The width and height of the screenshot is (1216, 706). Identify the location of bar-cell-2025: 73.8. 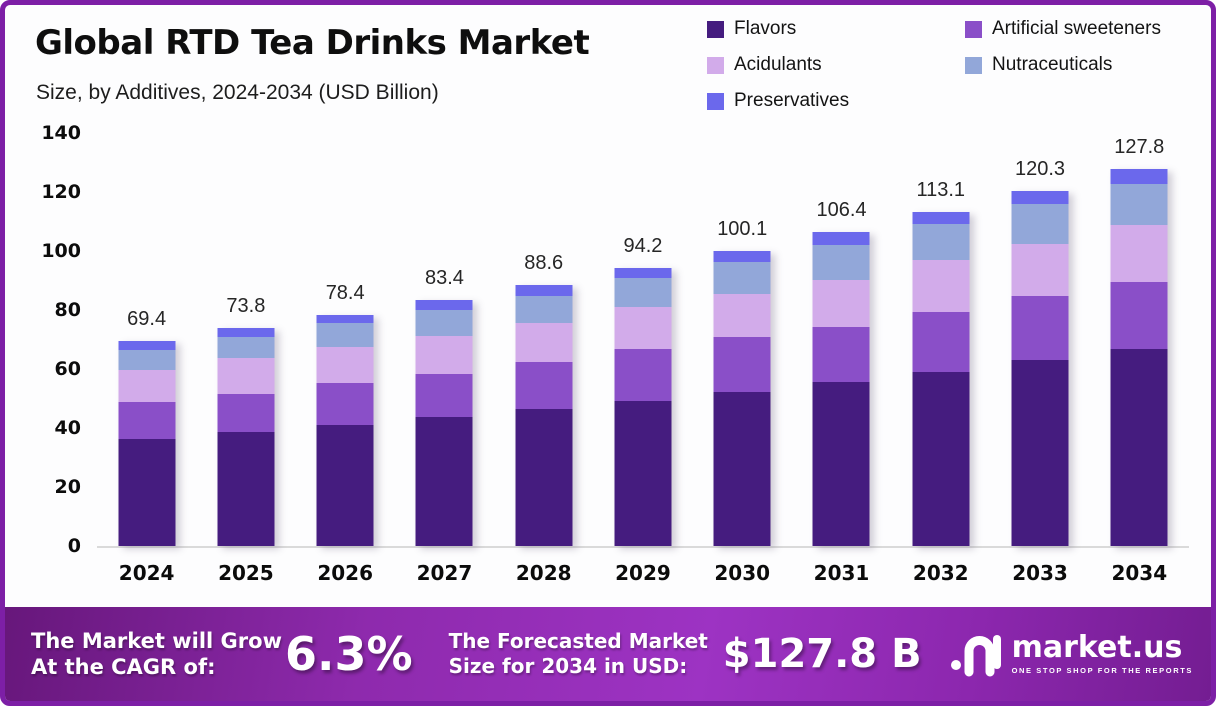
(245, 340).